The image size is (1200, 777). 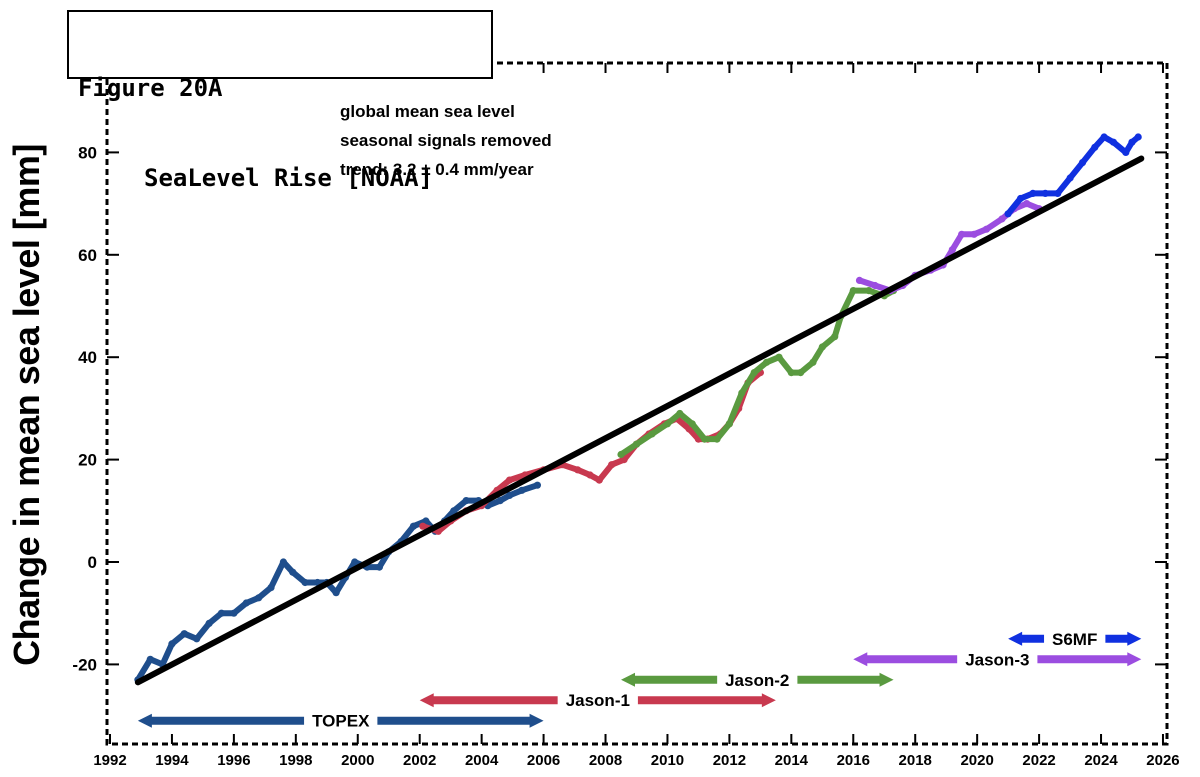 What do you see at coordinates (605, 760) in the screenshot?
I see `x-tick-label: 2008` at bounding box center [605, 760].